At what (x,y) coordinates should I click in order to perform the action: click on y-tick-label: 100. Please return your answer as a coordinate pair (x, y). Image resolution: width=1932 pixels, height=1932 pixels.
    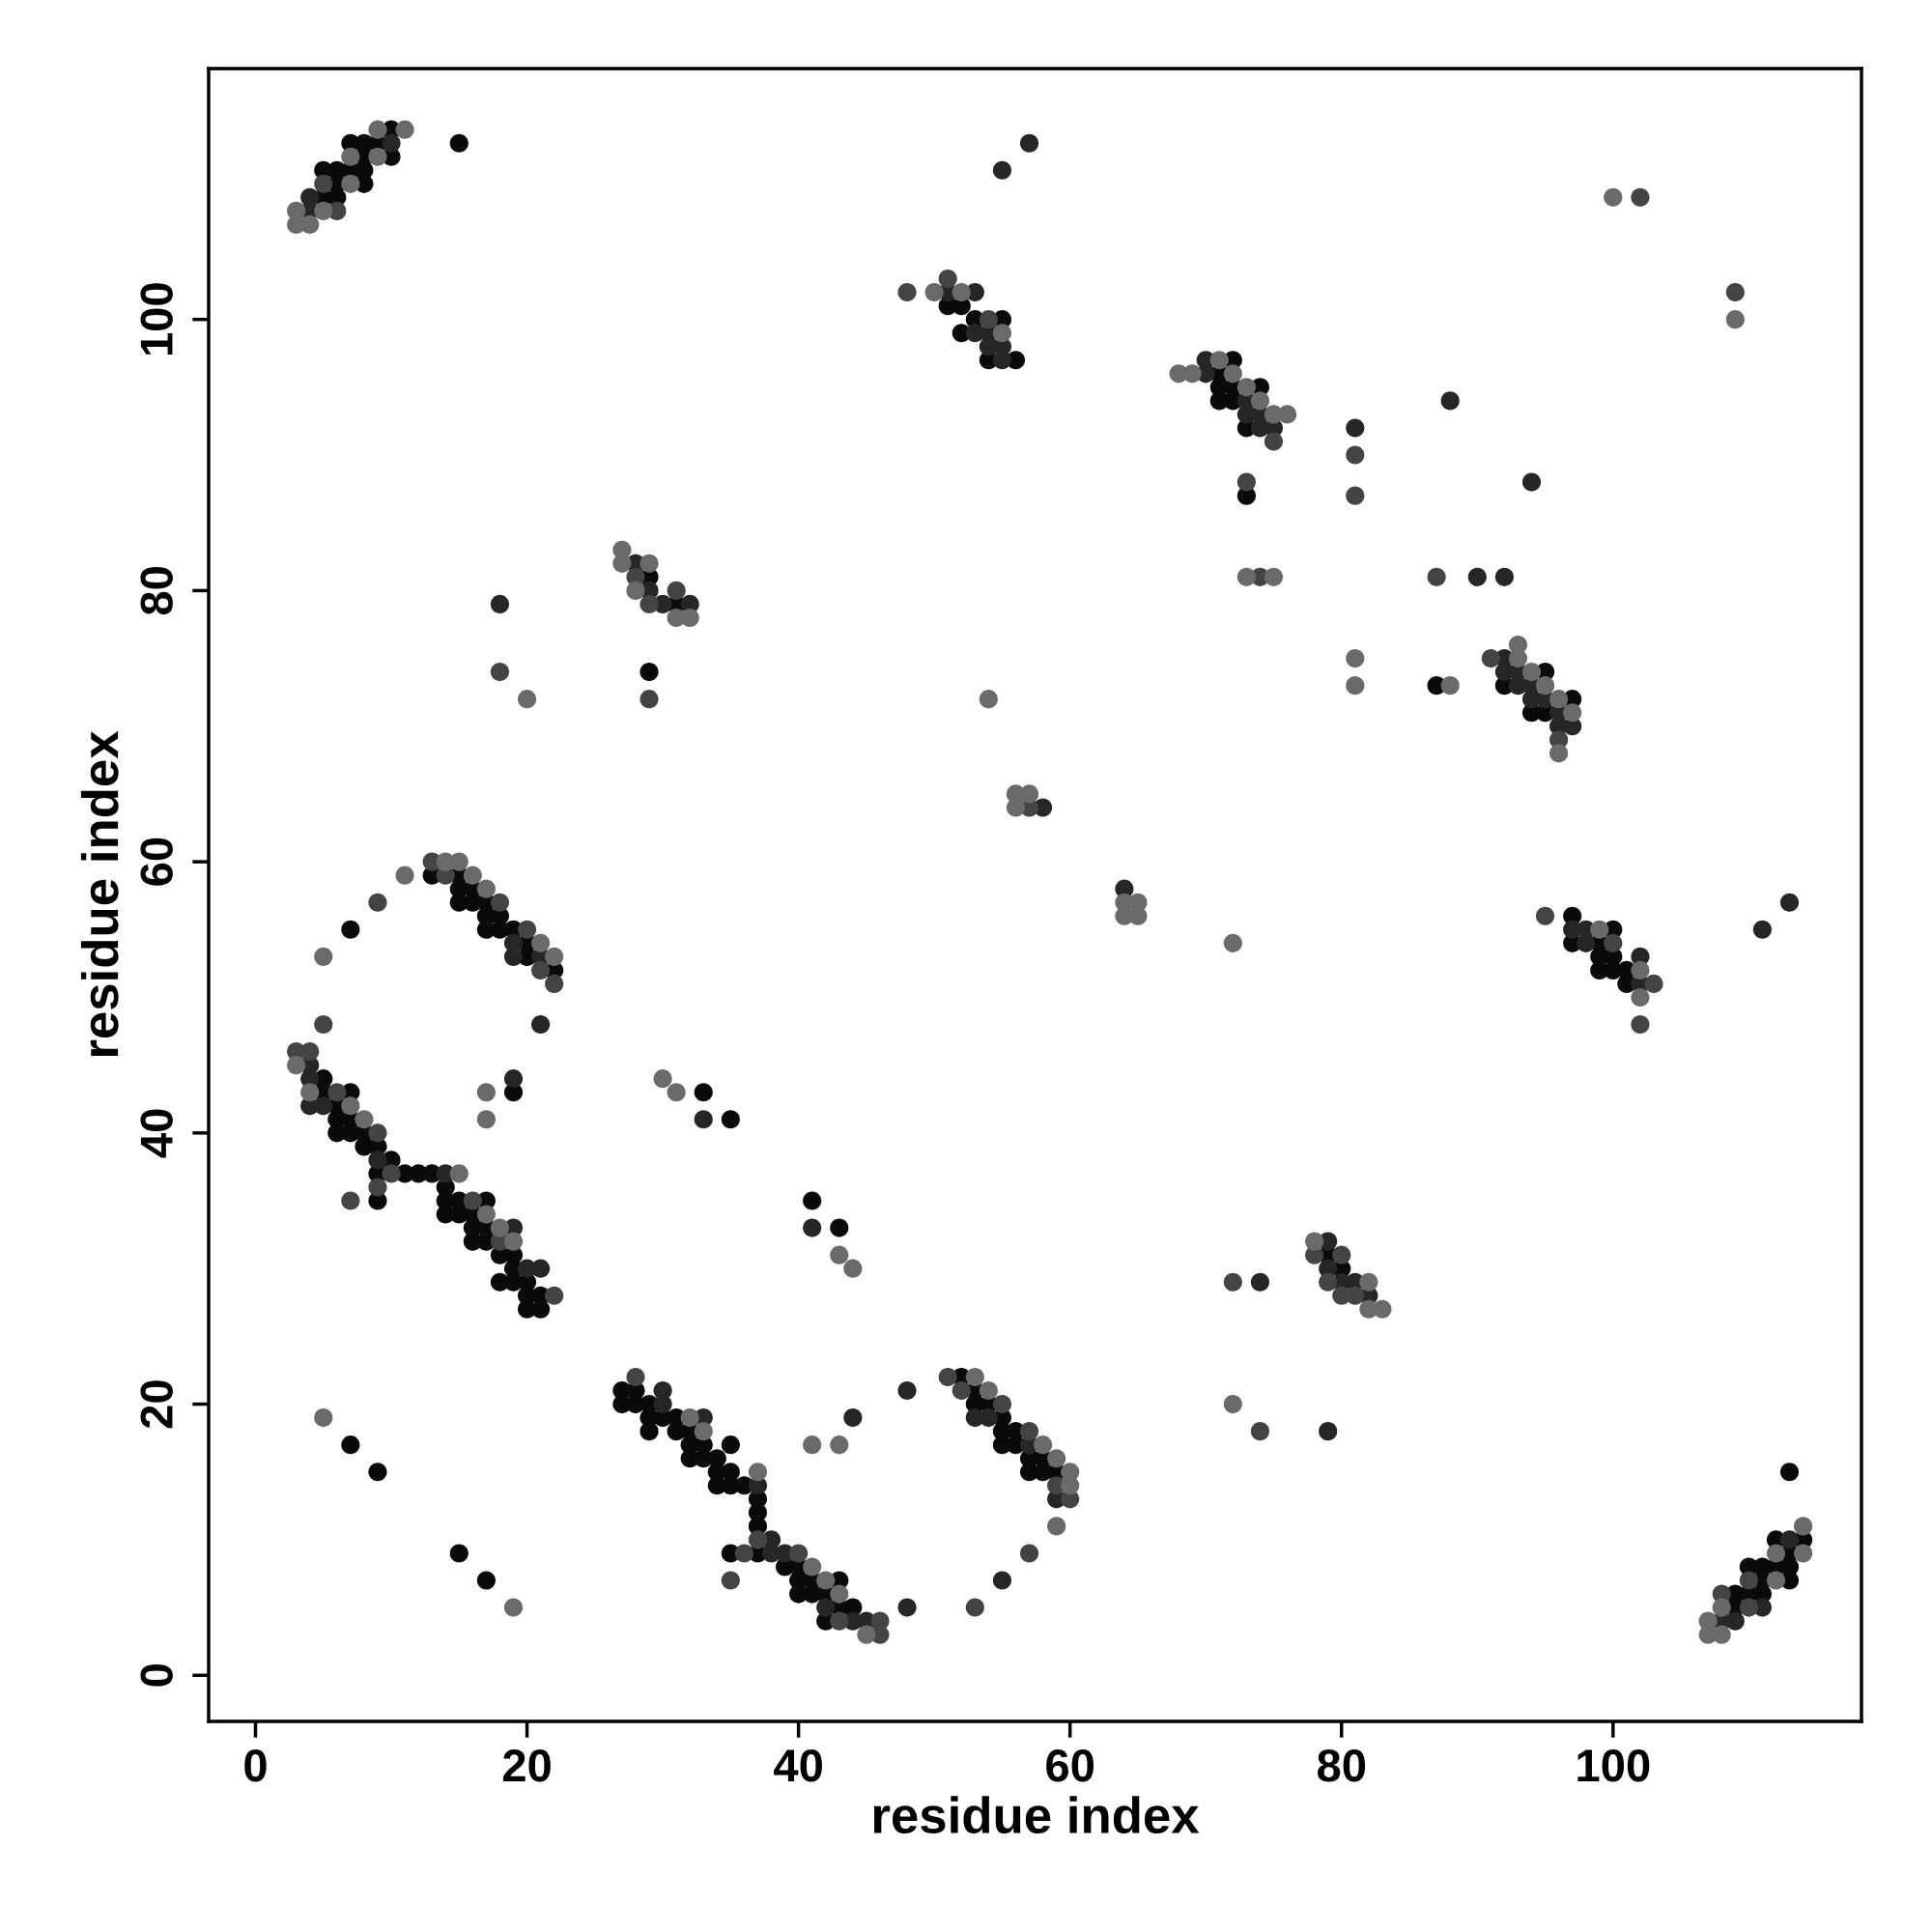
    Looking at the image, I should click on (156, 319).